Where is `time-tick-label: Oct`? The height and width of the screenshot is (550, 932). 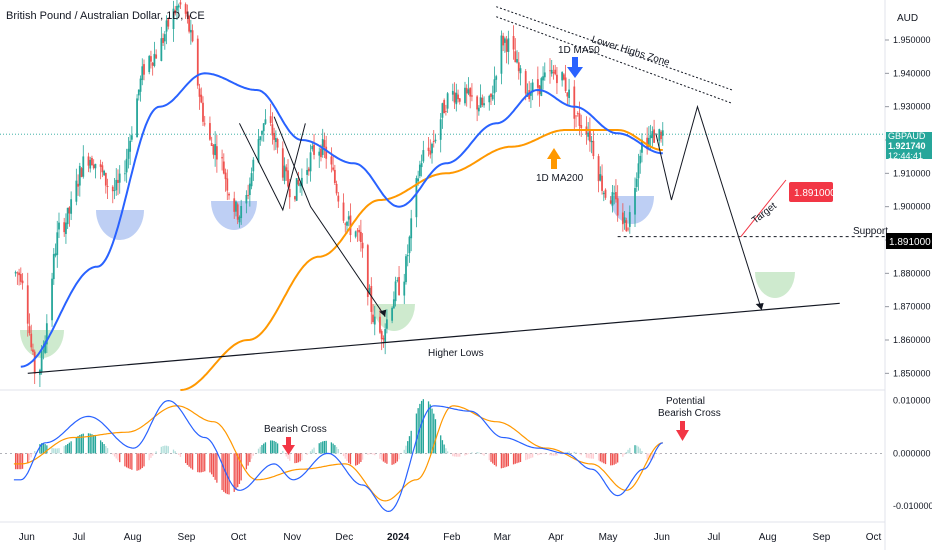
time-tick-label: Oct is located at coordinates (874, 537).